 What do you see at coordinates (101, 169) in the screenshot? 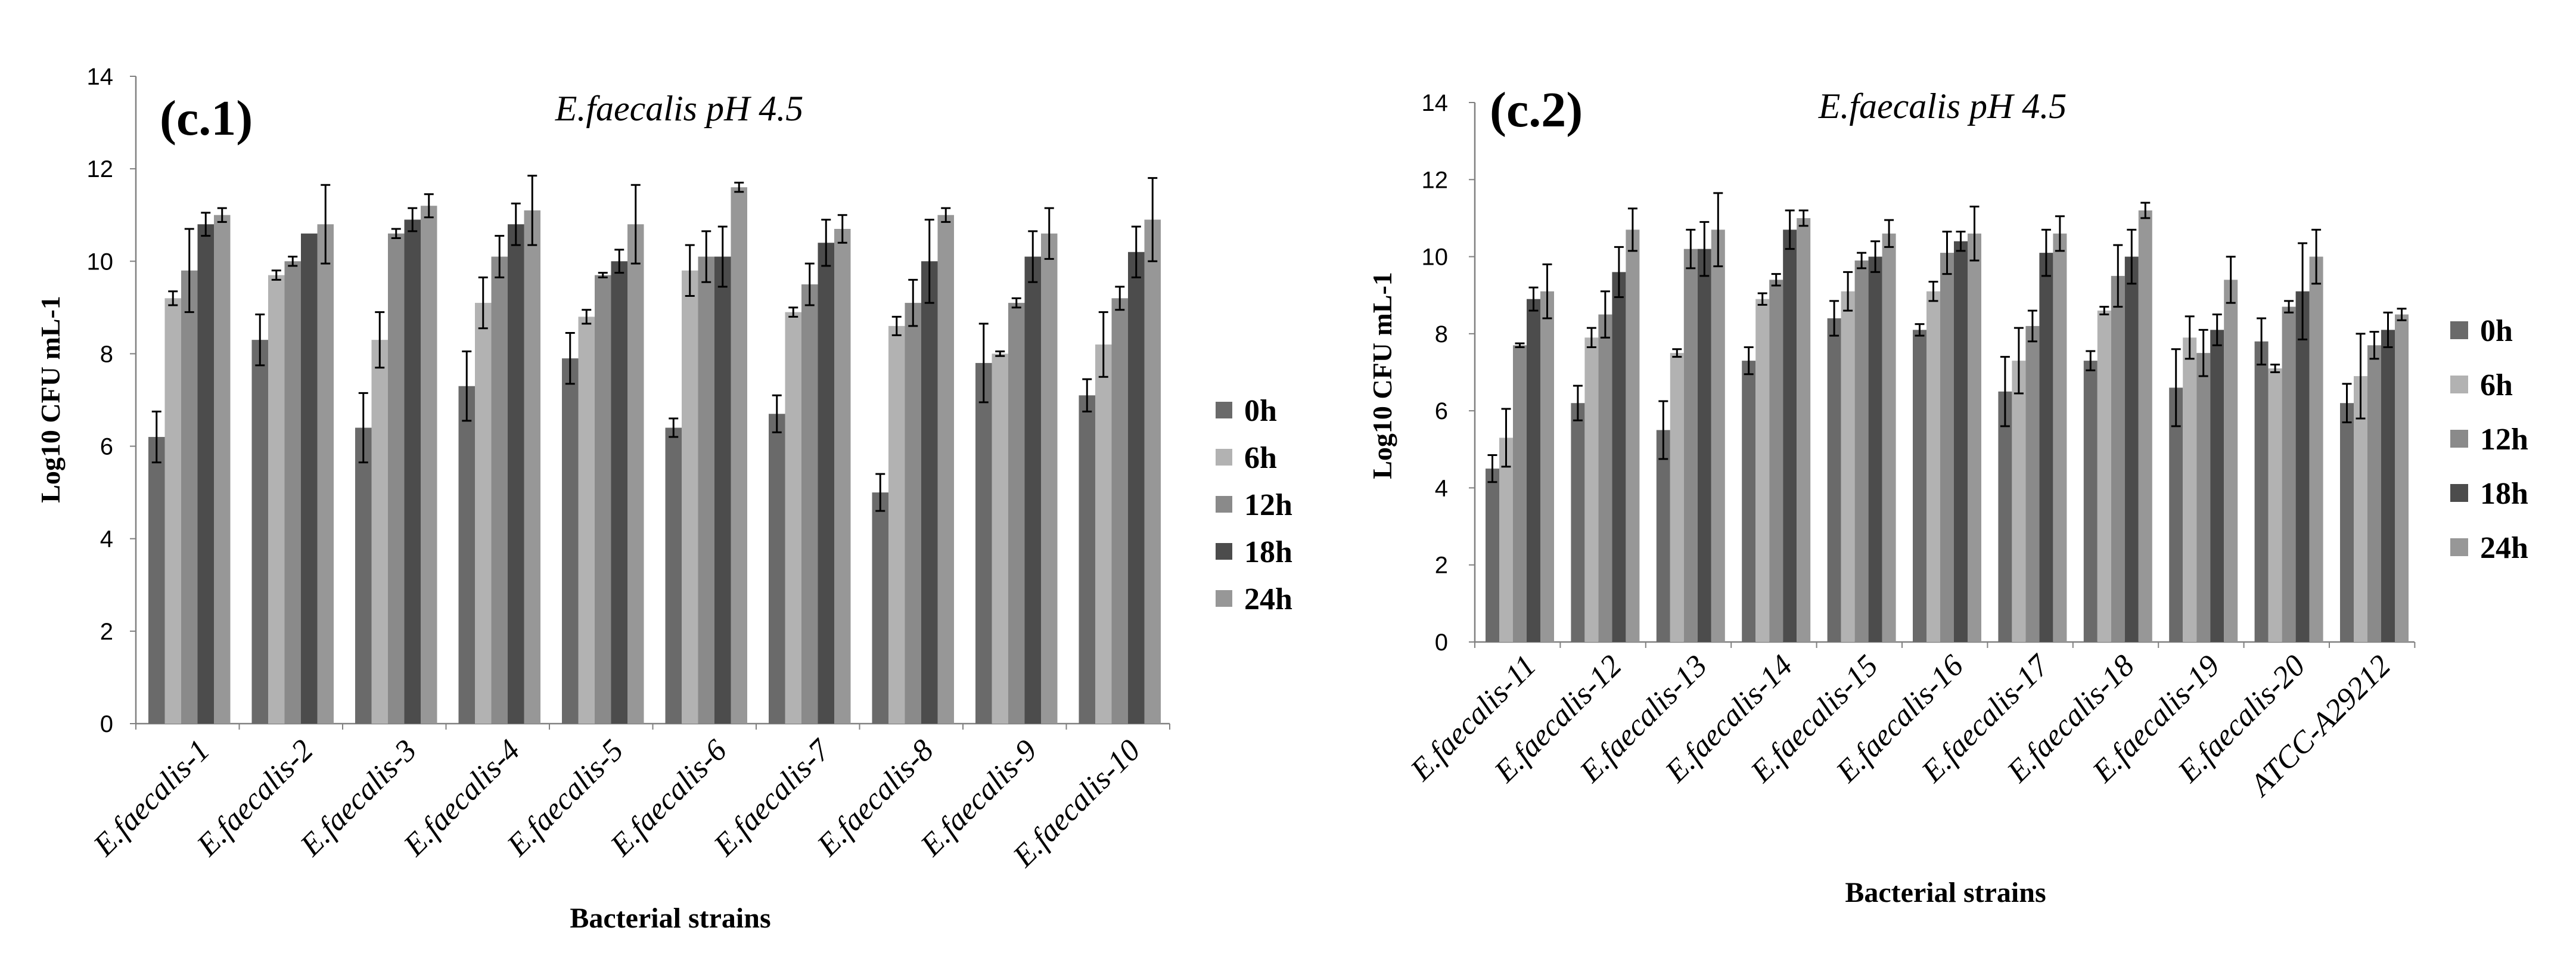
I see `y-tick-label: 12` at bounding box center [101, 169].